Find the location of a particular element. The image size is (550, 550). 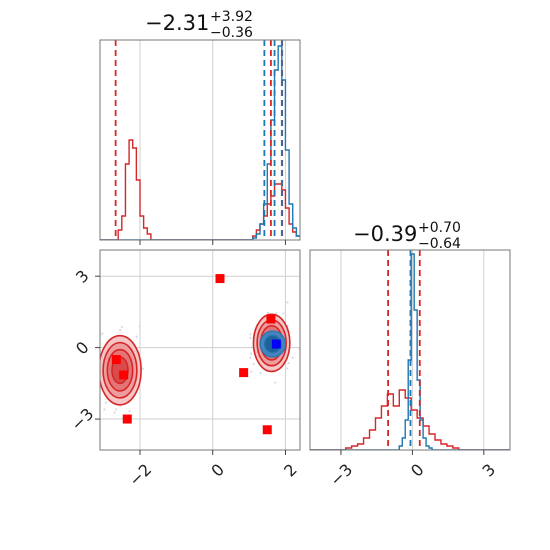

br-histogram-blue is located at coordinates (410, 351).